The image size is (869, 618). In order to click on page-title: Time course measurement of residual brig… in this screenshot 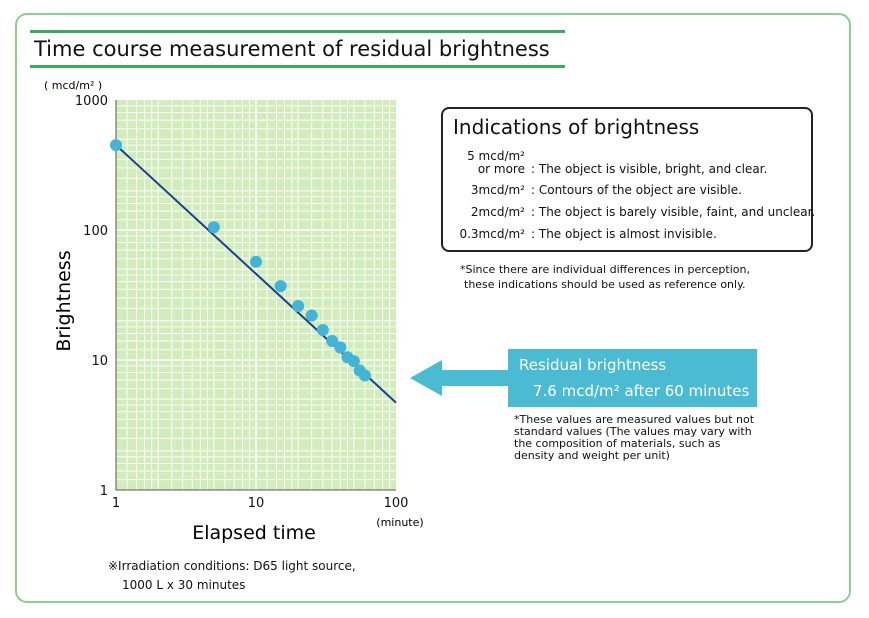, I will do `click(292, 49)`.